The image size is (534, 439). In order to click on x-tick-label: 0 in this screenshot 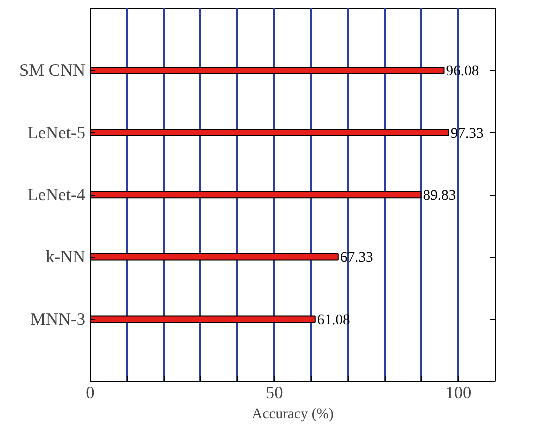, I will do `click(90, 393)`.